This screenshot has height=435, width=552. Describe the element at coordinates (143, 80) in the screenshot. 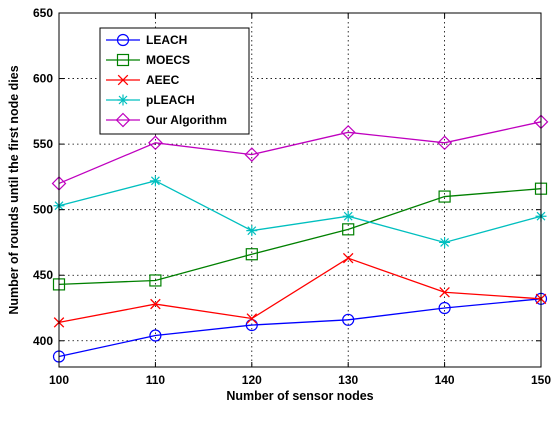

I see `legend-item-aeec: AEEC` at that location.